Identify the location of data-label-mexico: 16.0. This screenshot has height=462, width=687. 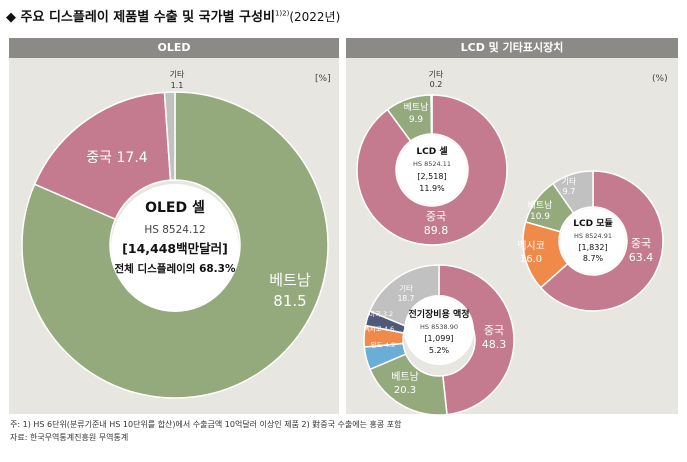
(531, 259).